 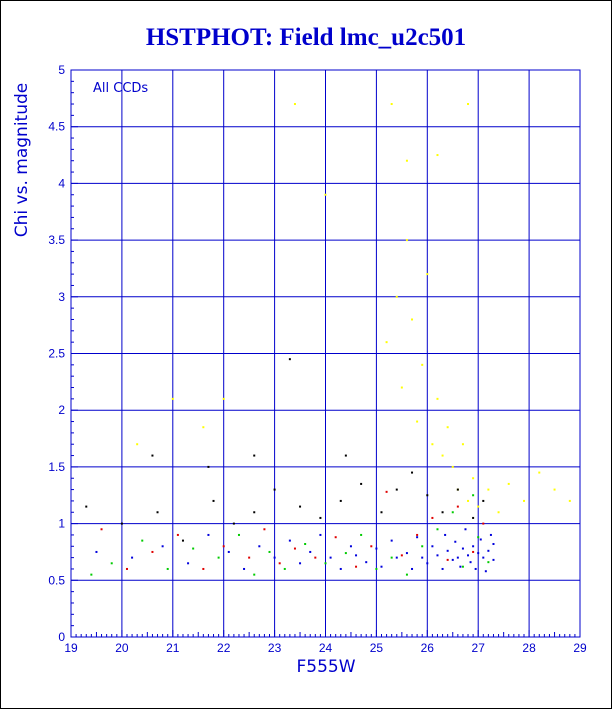 I want to click on x-tick-label: 21, so click(x=173, y=648).